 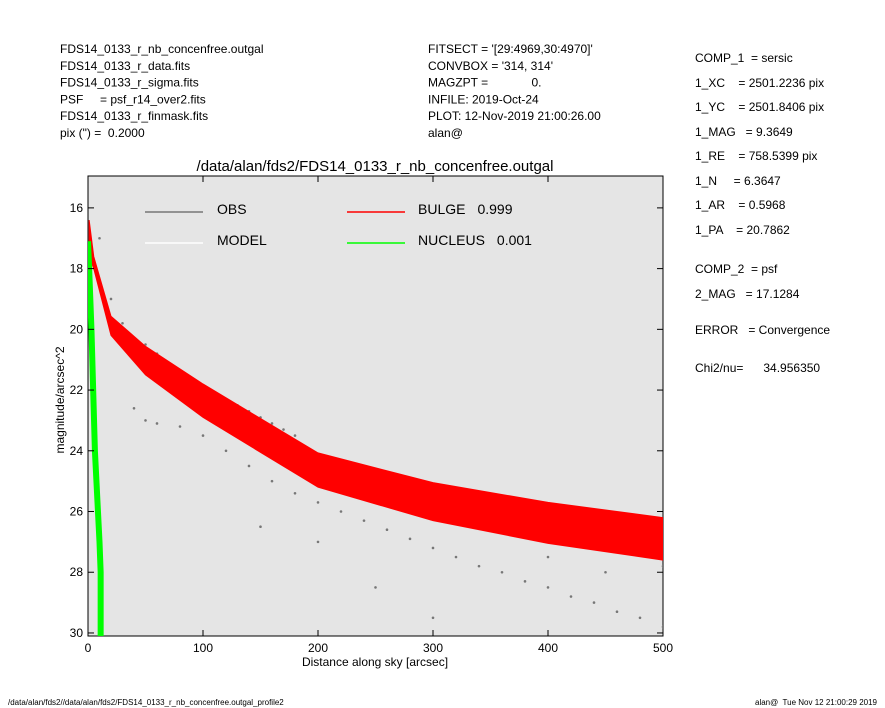 I want to click on x-tick-label: 100, so click(x=203, y=648).